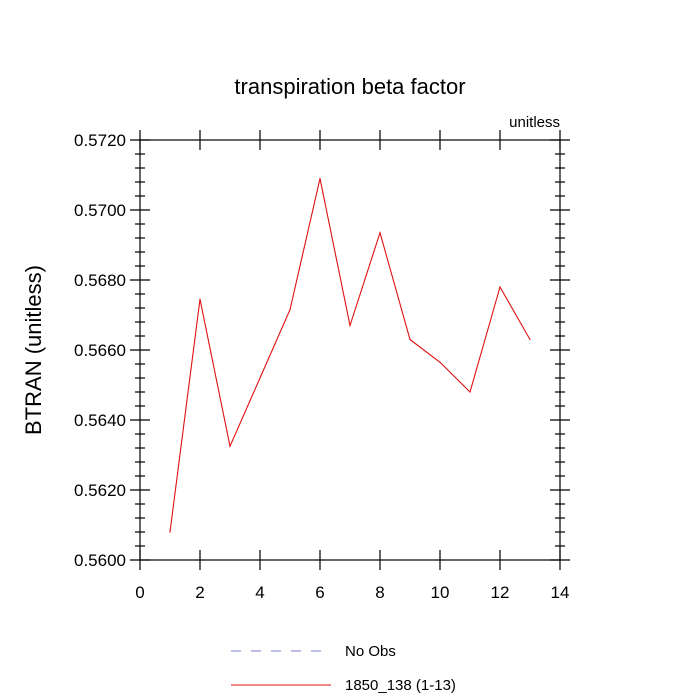  Describe the element at coordinates (100, 140) in the screenshot. I see `y-tick-label: 0.5720` at that location.